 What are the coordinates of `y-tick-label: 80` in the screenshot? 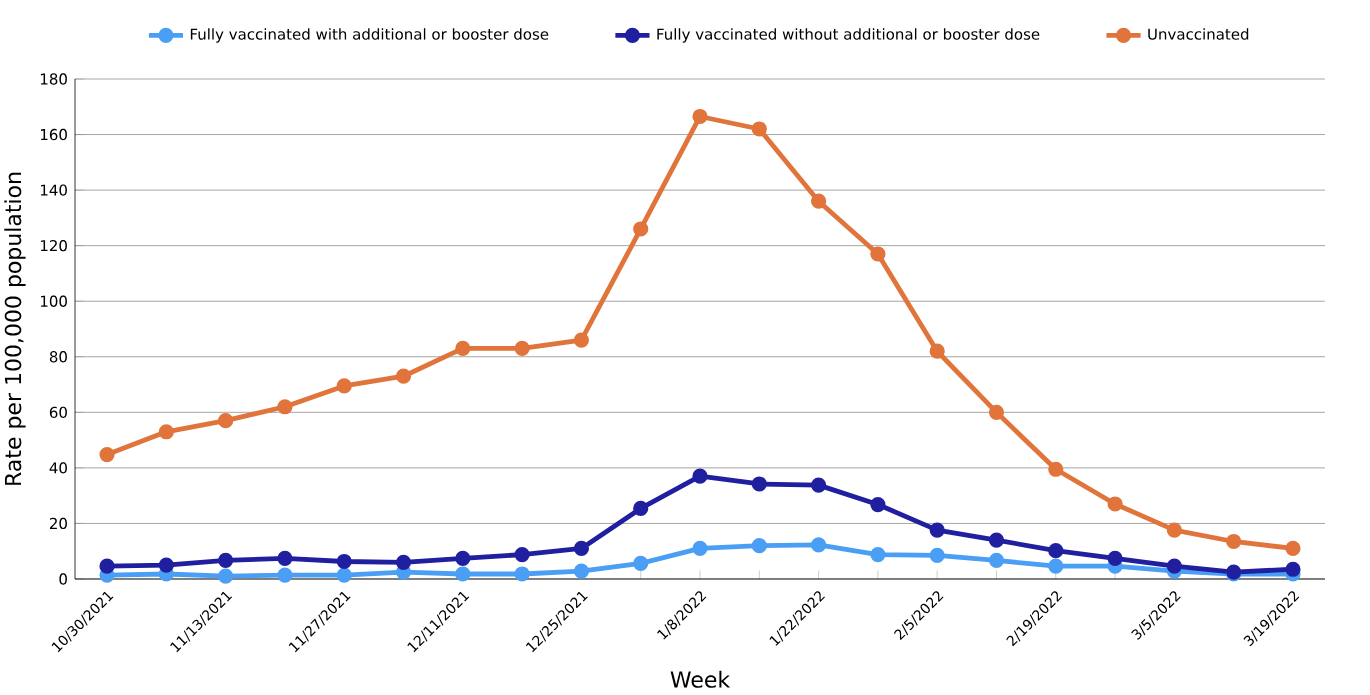 It's located at (58, 357).